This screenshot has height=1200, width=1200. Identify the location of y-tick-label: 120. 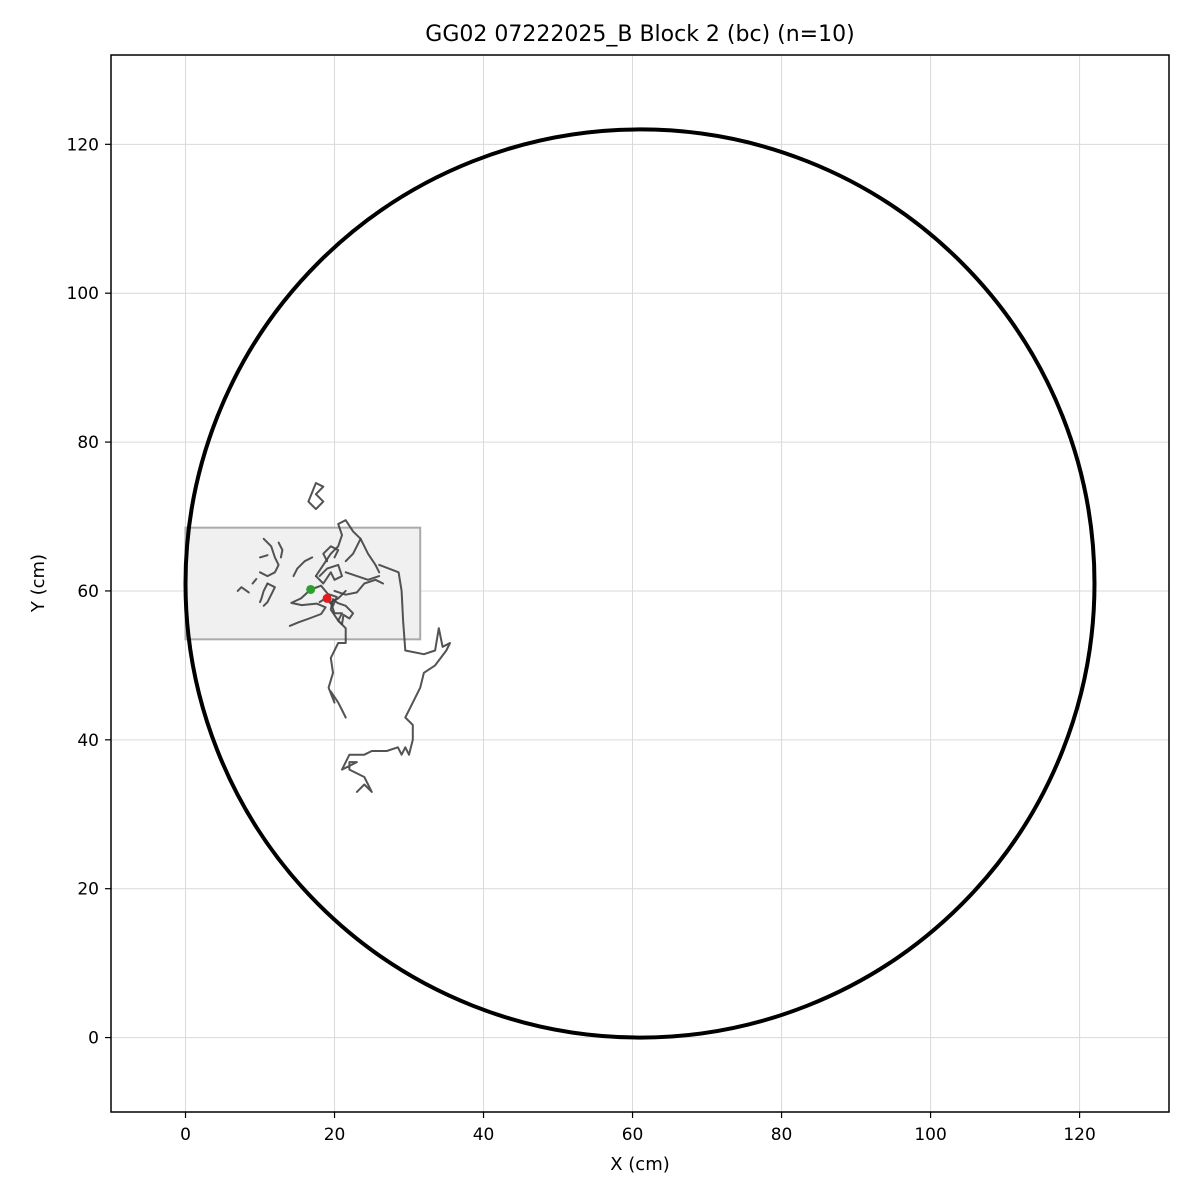
(83, 145).